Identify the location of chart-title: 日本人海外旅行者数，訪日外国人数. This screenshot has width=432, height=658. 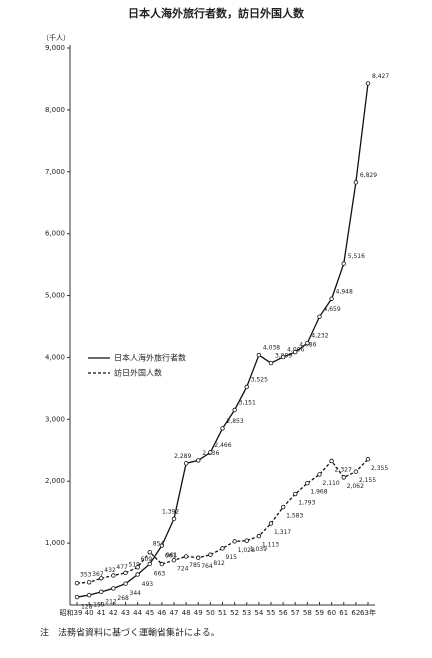
(216, 13).